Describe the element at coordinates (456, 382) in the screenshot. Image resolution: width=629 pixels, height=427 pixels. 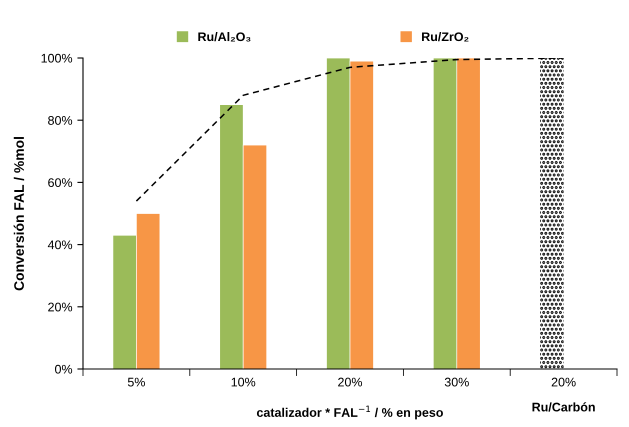
I see `x-tick-label: 30%` at that location.